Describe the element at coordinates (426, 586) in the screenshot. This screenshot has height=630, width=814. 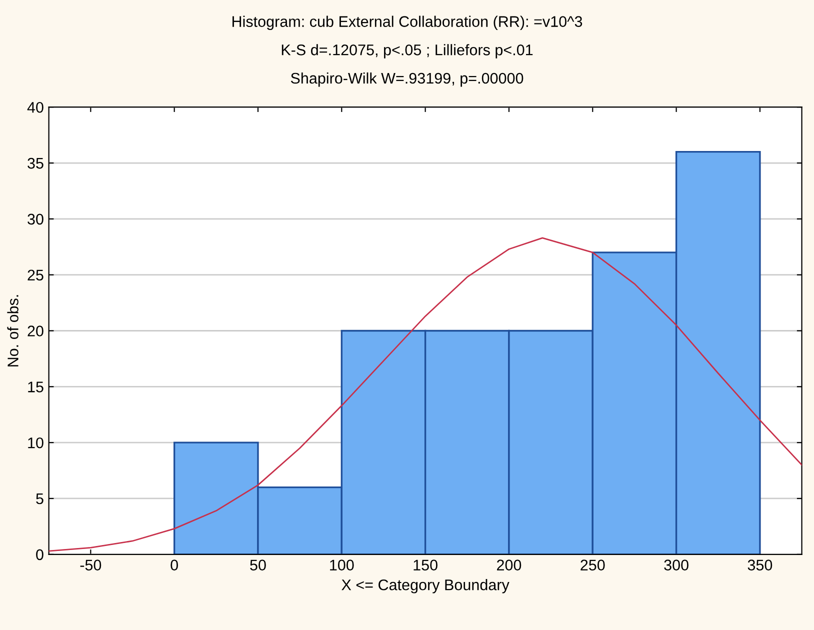
I see `x-axis-title: X <= Category Boundary` at that location.